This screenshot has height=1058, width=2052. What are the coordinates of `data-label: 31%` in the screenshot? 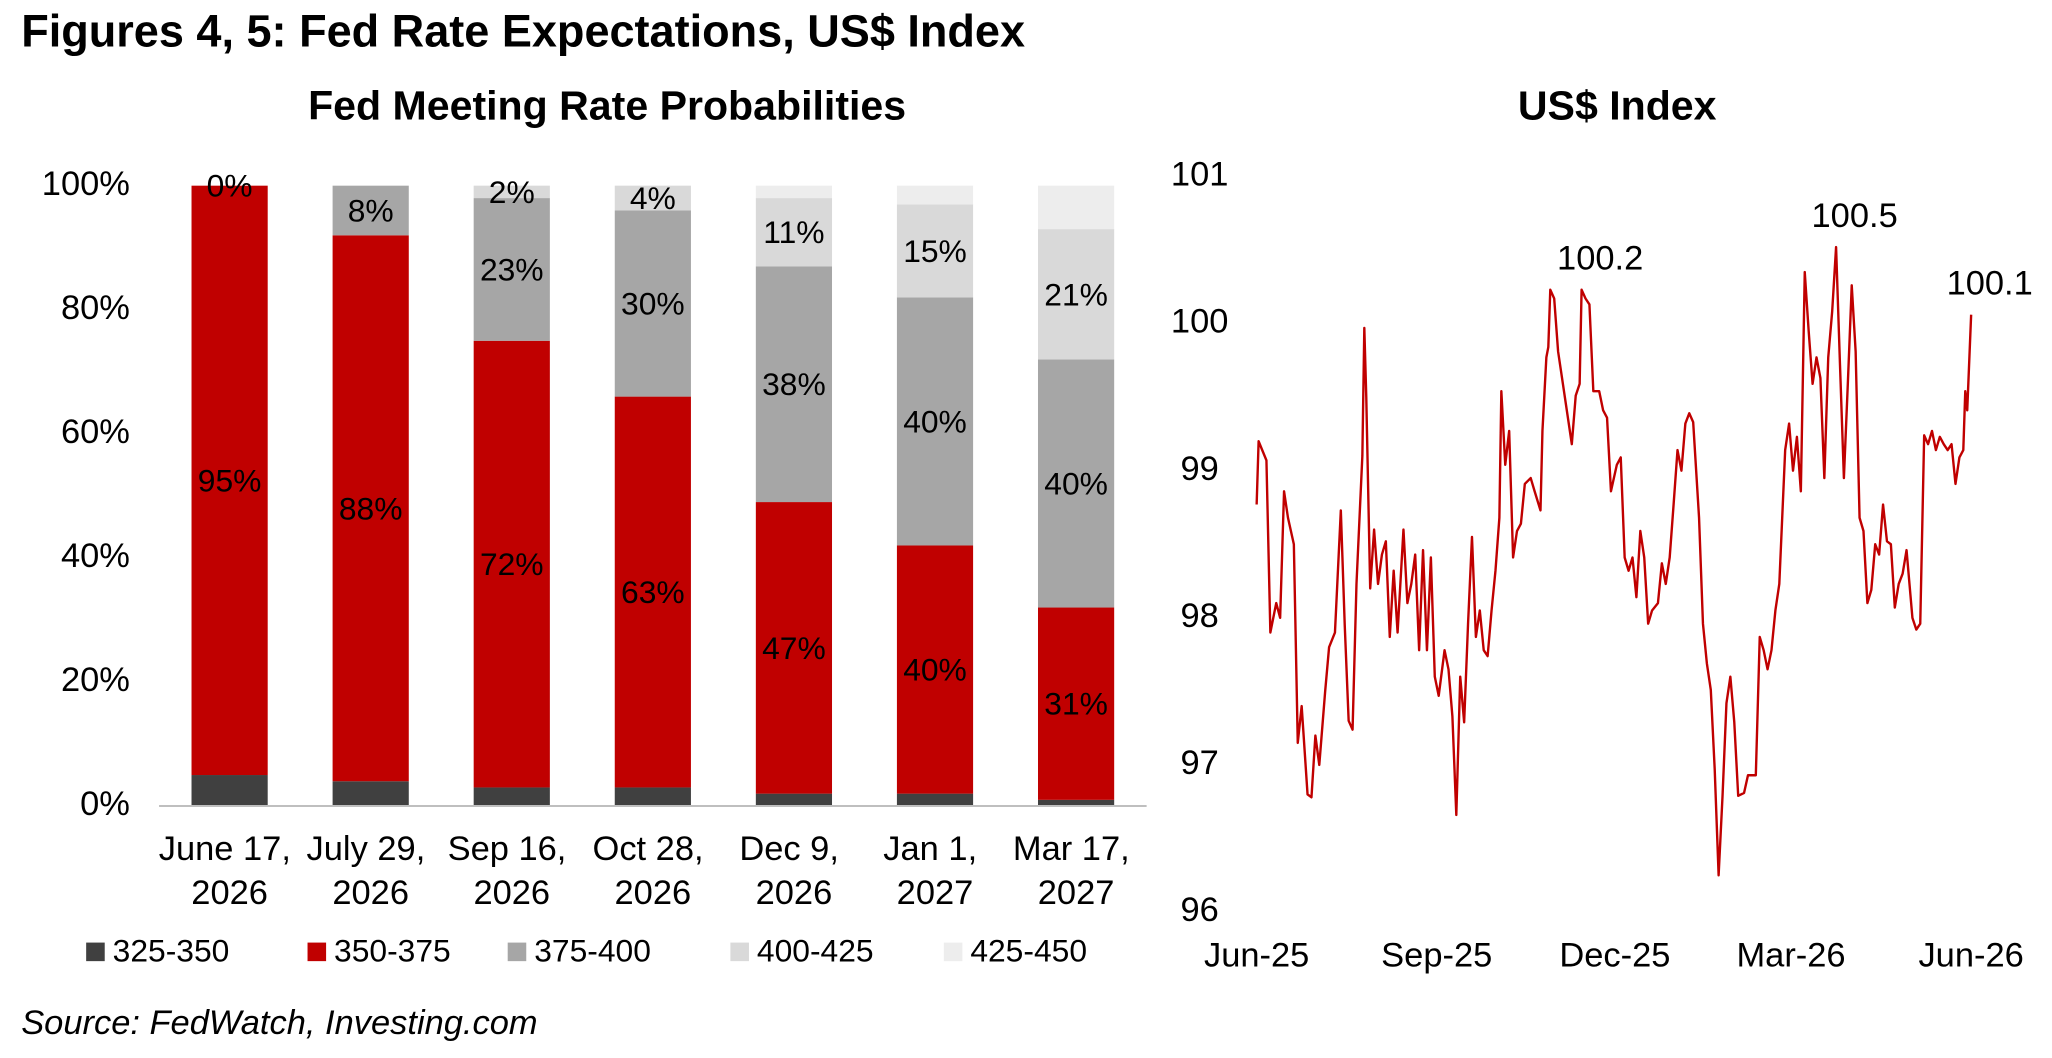 It's located at (1076, 704).